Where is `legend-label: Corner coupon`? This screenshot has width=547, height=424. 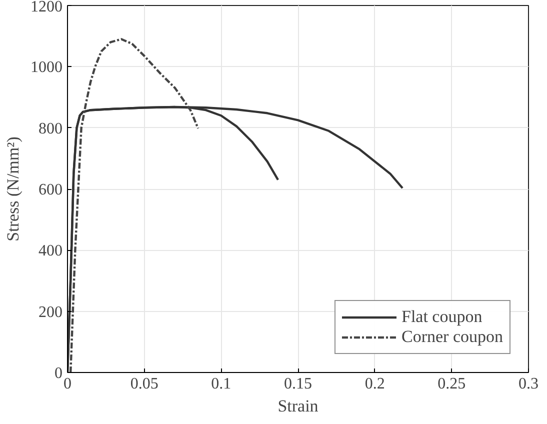
legend-label: Corner coupon is located at coordinates (452, 337).